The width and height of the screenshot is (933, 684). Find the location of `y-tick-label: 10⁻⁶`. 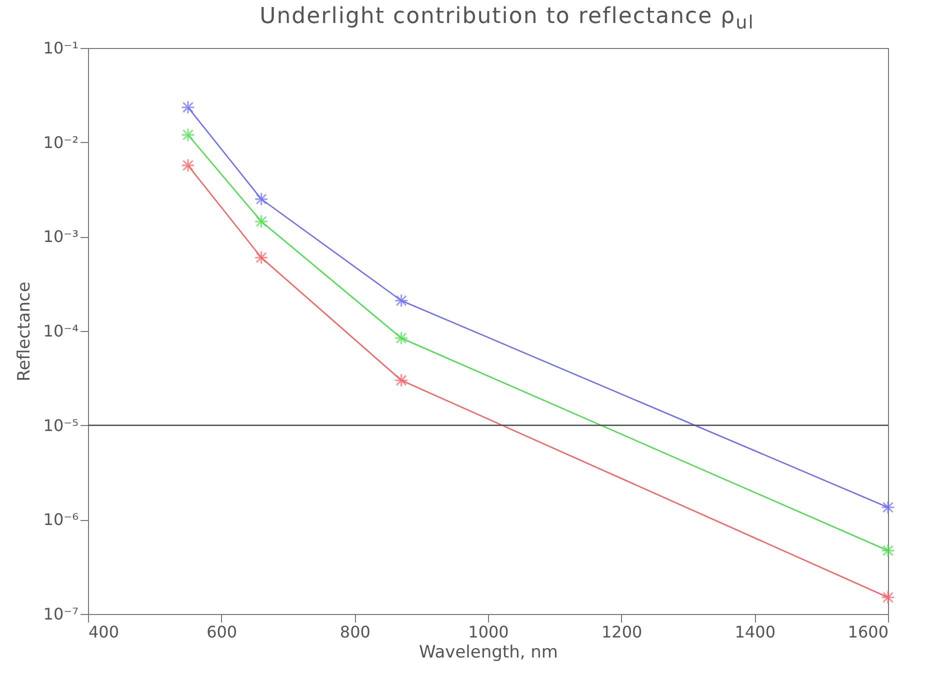

y-tick-label: 10⁻⁶ is located at coordinates (60, 520).